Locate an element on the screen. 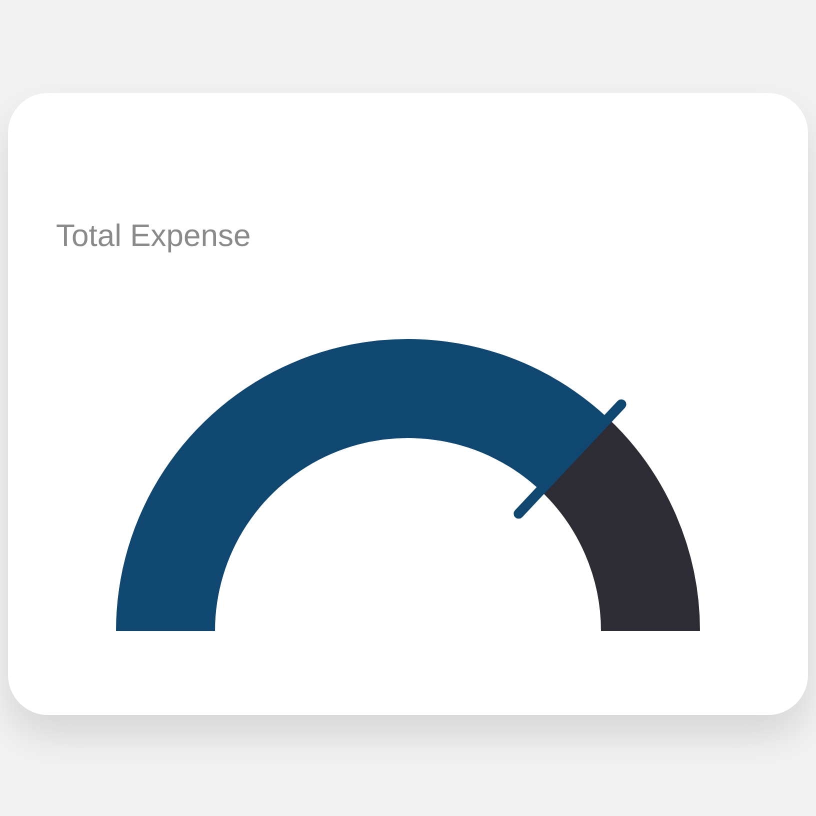 The image size is (816, 816). chart-title: Total Expense is located at coordinates (153, 236).